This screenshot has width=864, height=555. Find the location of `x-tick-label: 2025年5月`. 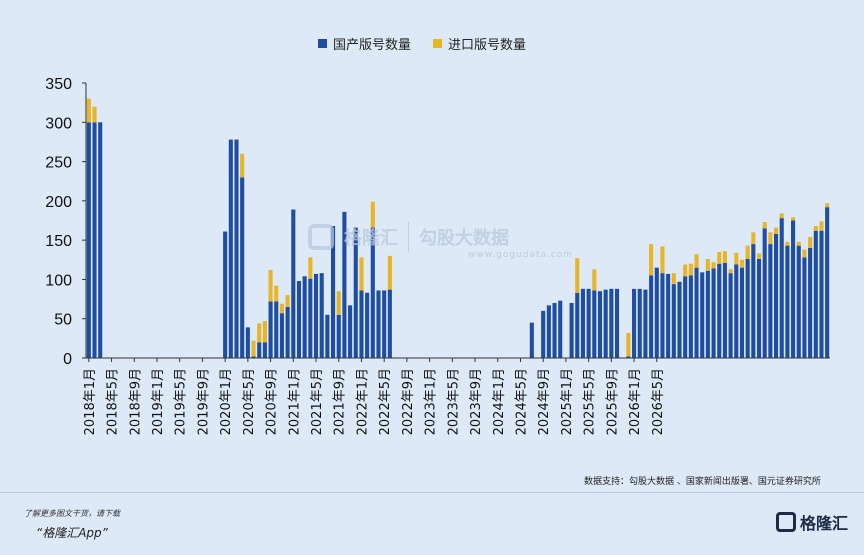

x-tick-label: 2025年5月 is located at coordinates (590, 401).